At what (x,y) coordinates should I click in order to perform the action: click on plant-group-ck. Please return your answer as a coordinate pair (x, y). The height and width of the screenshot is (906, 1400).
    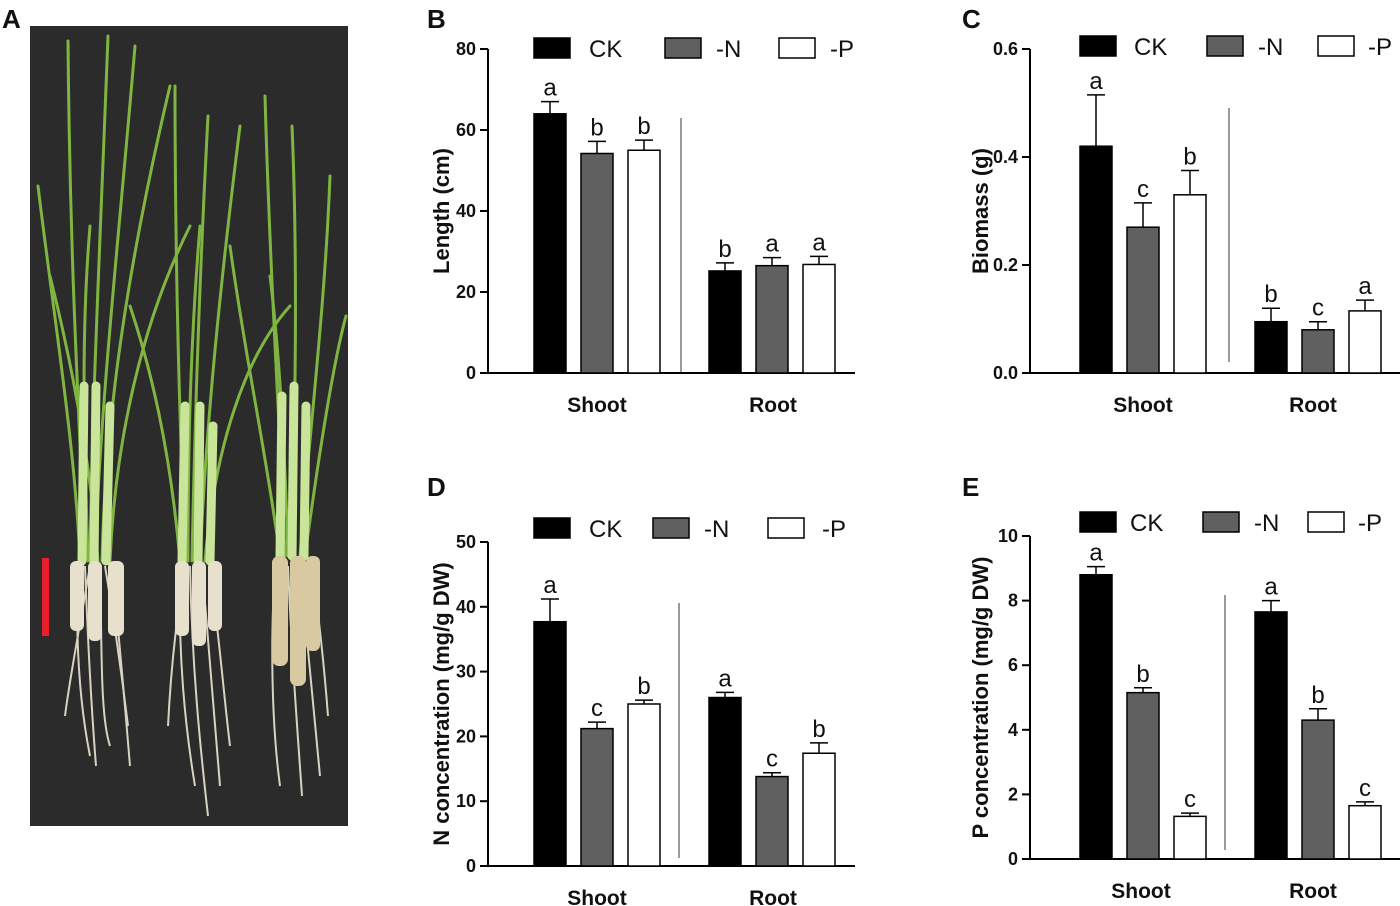
    Looking at the image, I should click on (114, 400).